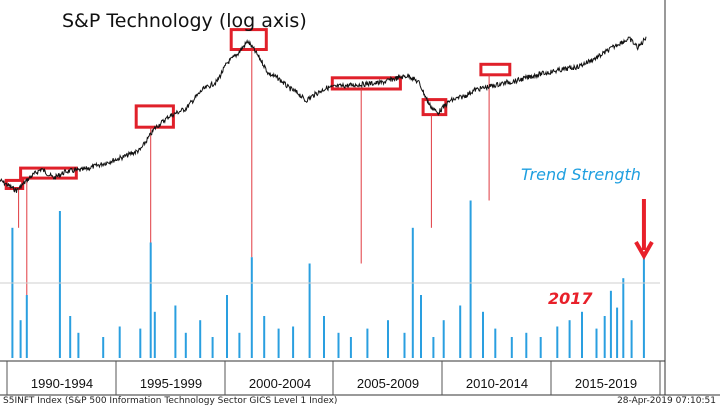  I want to click on x-tick-label: 2005-2009, so click(388, 383).